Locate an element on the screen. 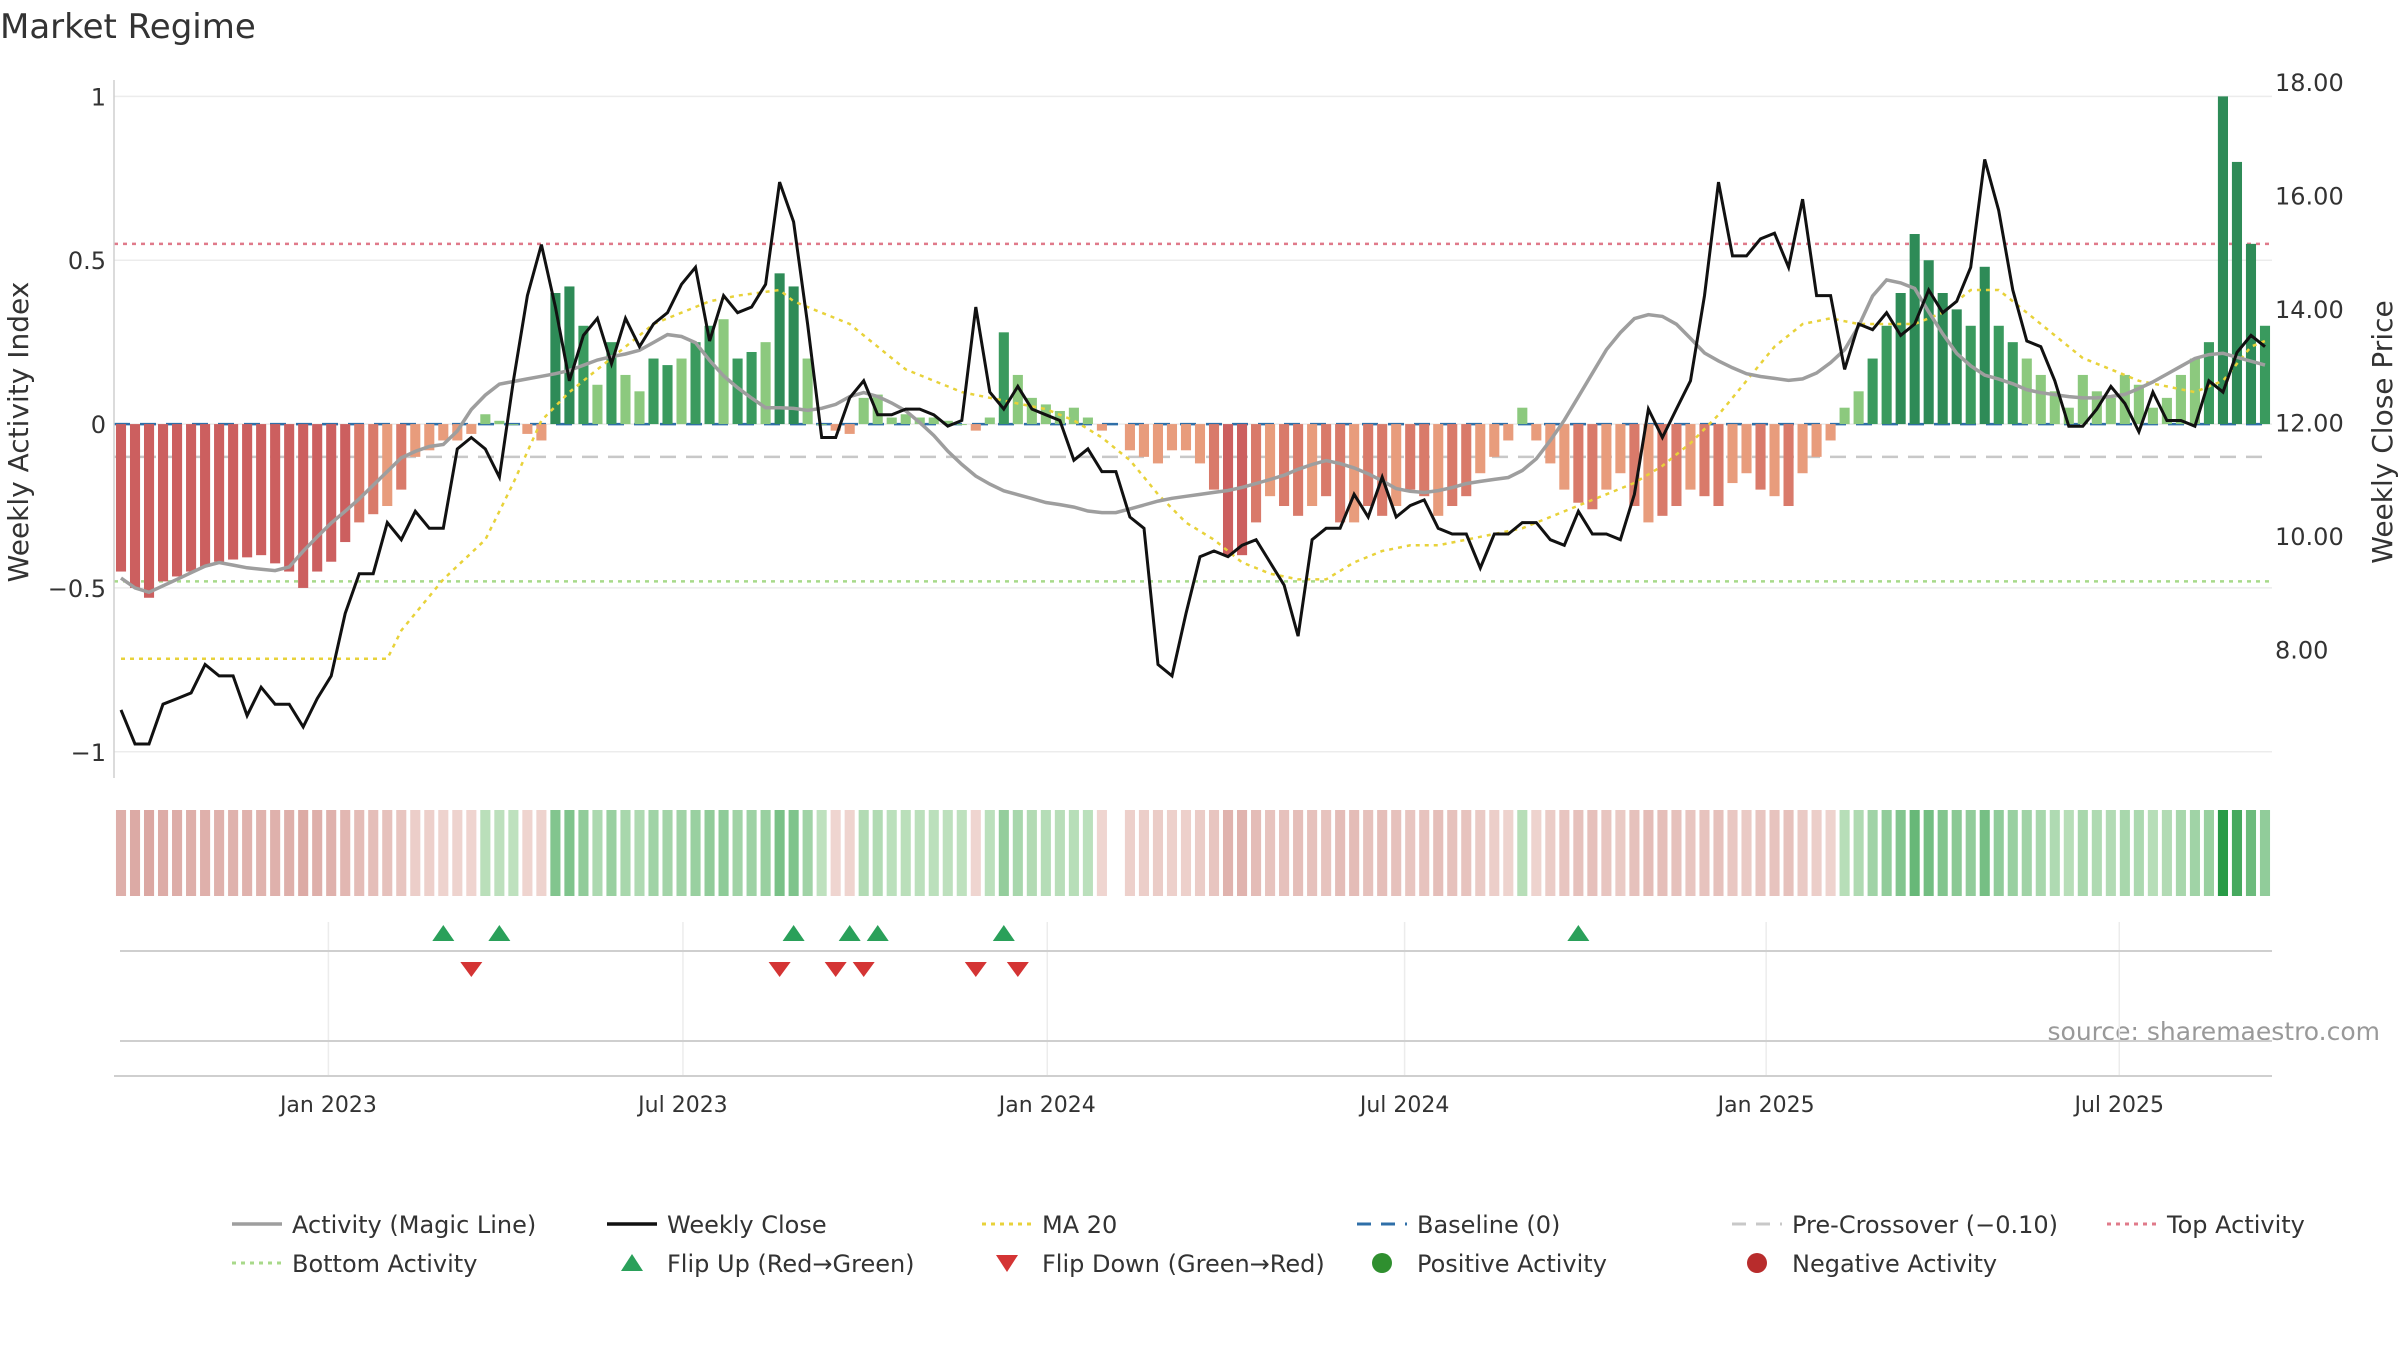 The width and height of the screenshot is (2400, 1350). right-tick-label: 16.00 is located at coordinates (2309, 197).